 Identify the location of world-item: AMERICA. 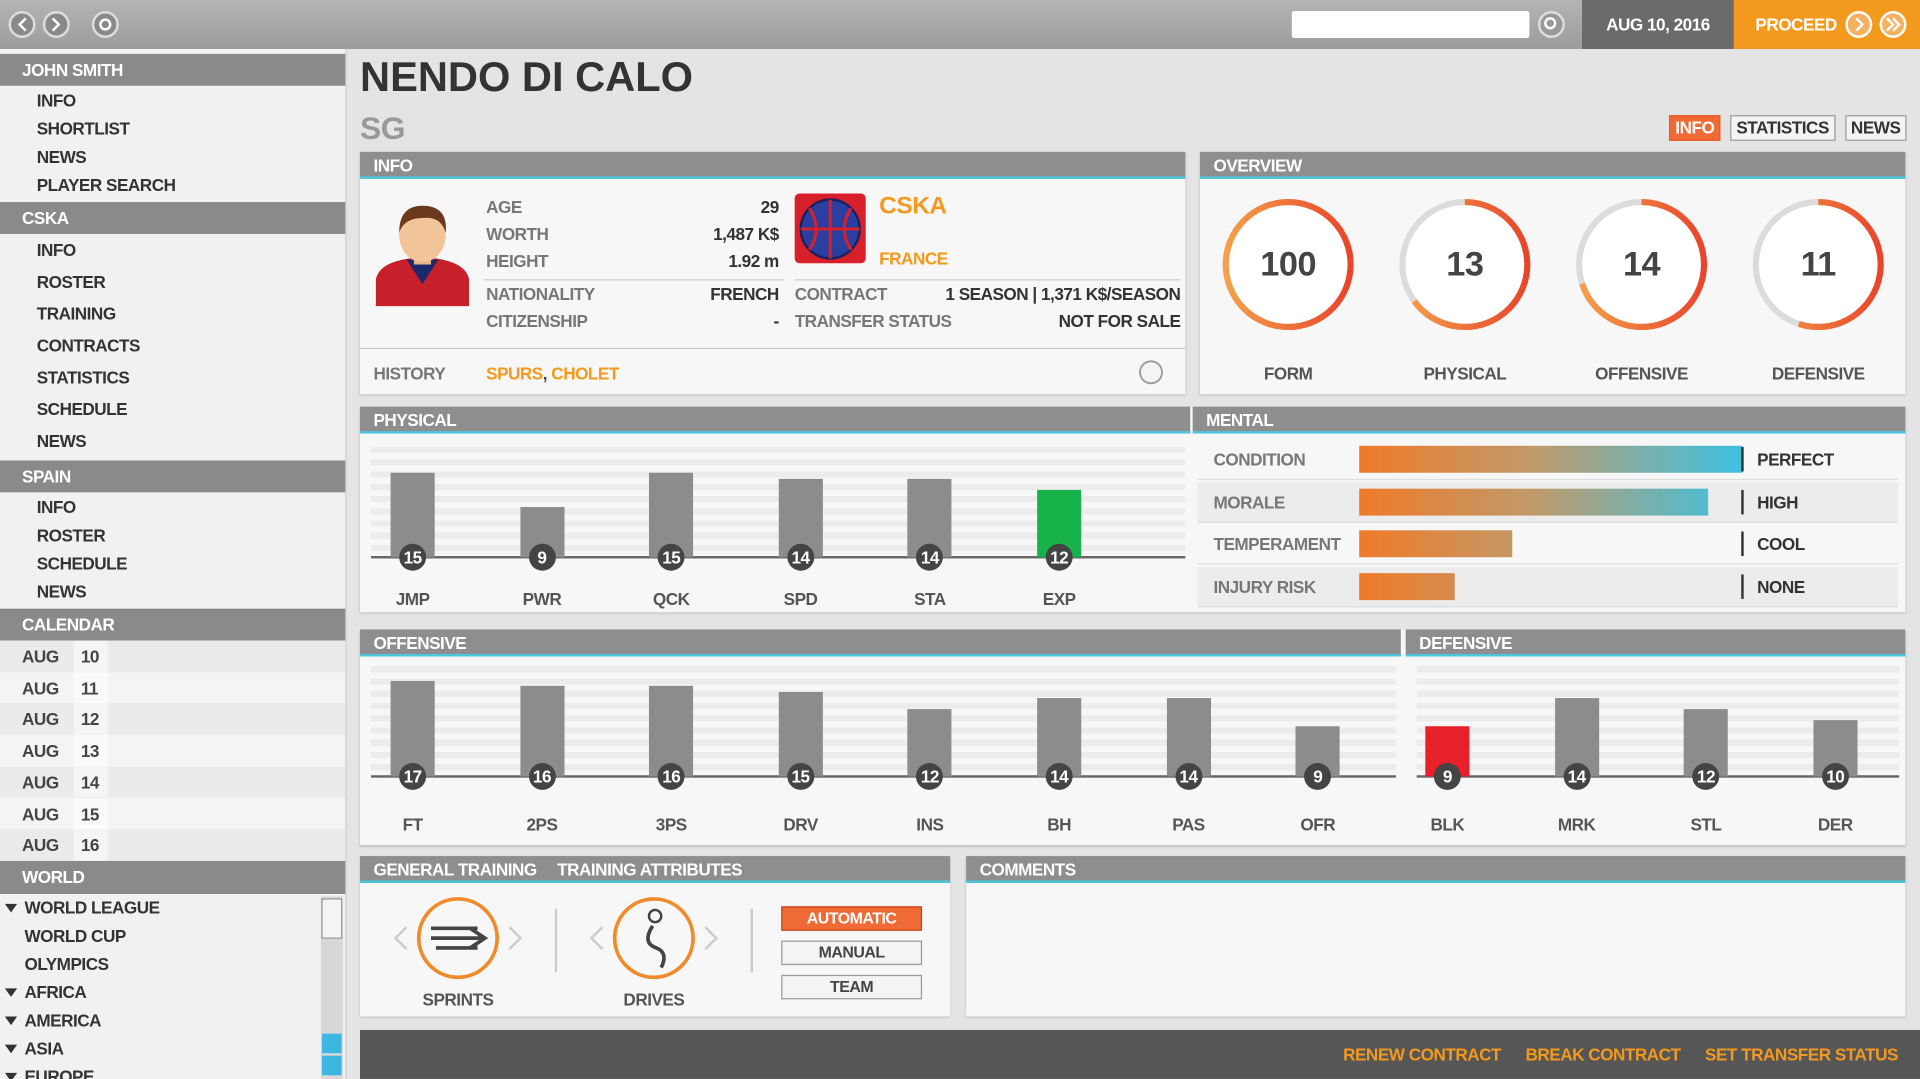
(63, 1020).